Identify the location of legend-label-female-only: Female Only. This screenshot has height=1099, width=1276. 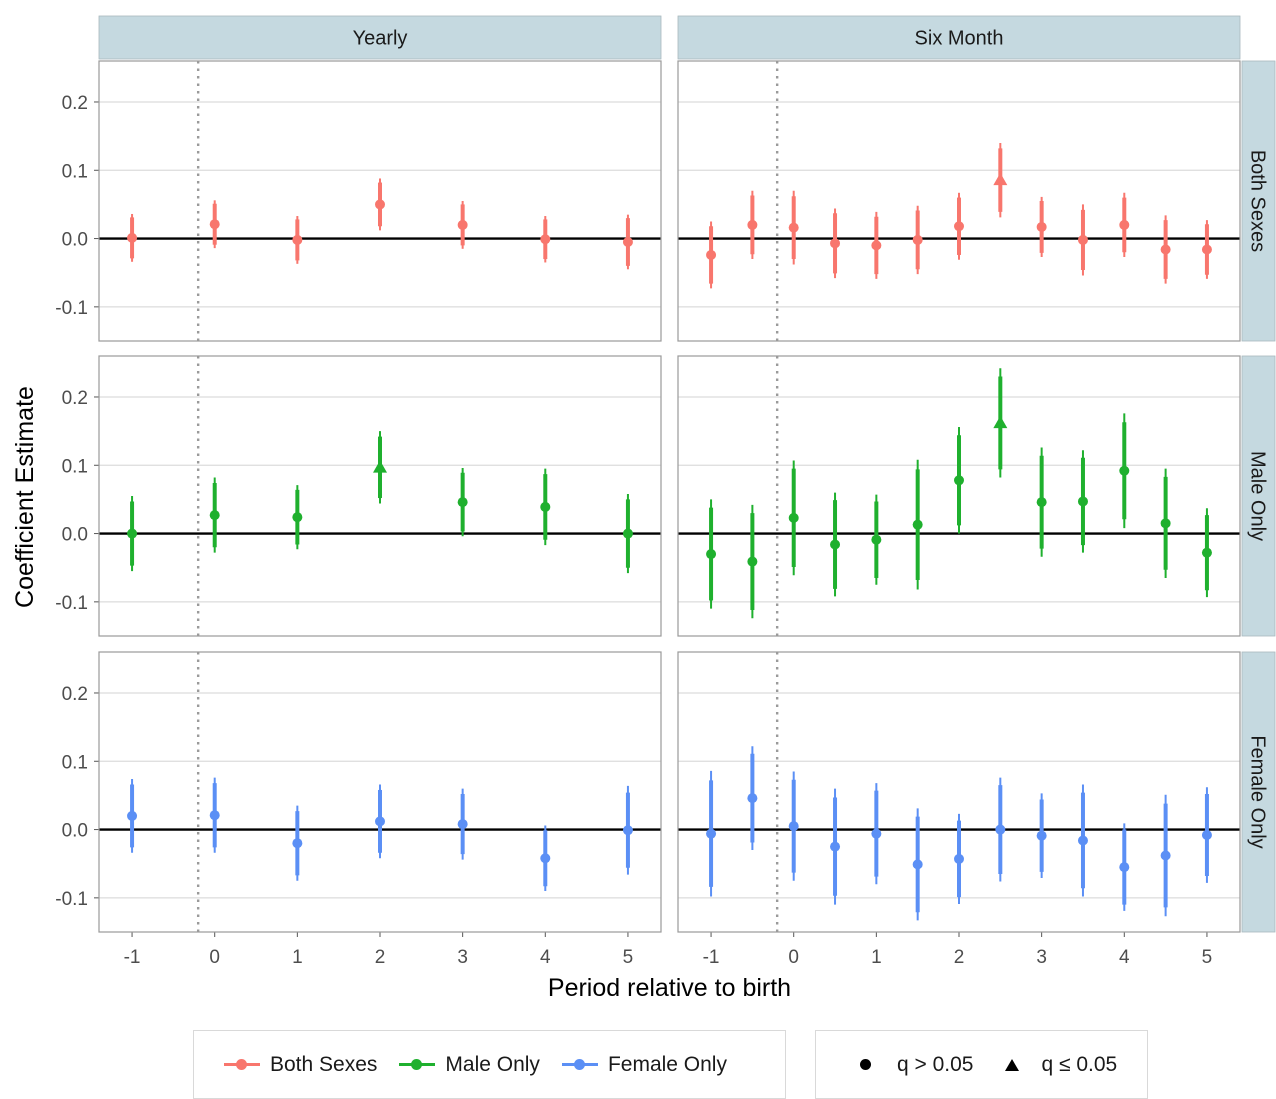
(667, 1064).